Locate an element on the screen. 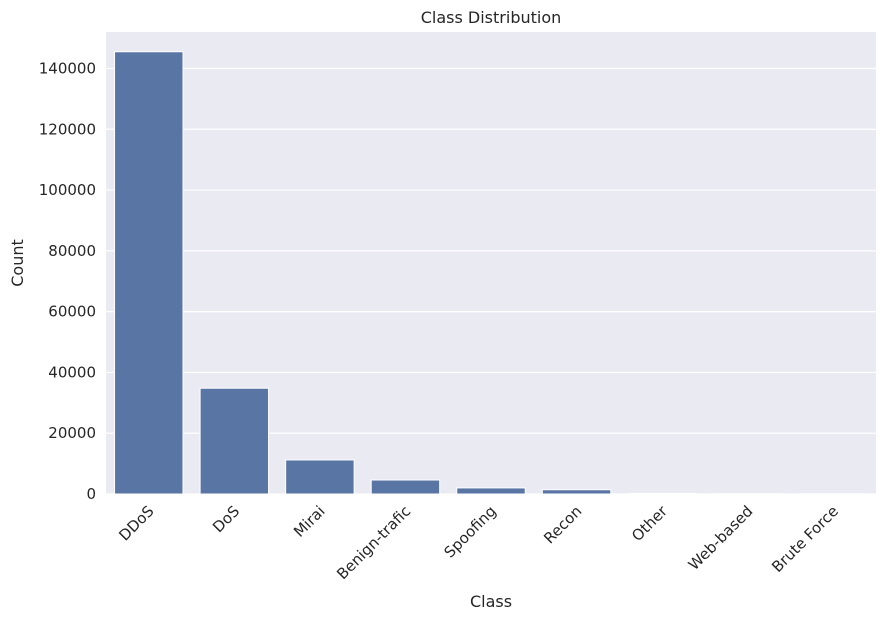  x-tick-label: DDoS is located at coordinates (136, 523).